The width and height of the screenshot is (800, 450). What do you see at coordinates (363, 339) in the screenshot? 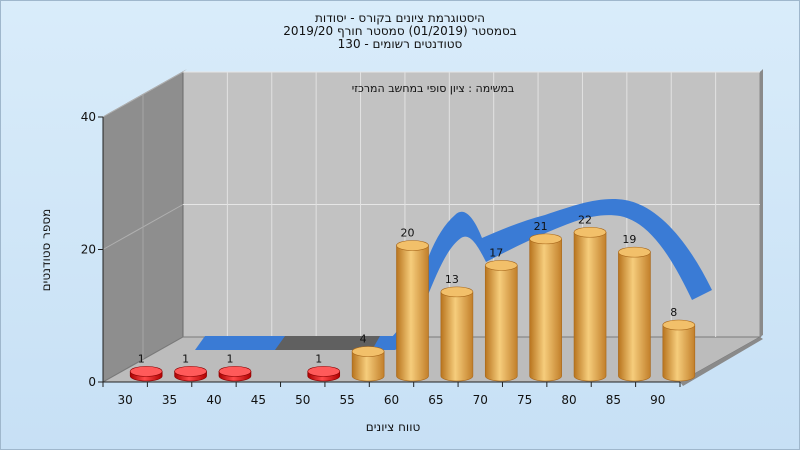
I see `bar-value-label: 4` at bounding box center [363, 339].